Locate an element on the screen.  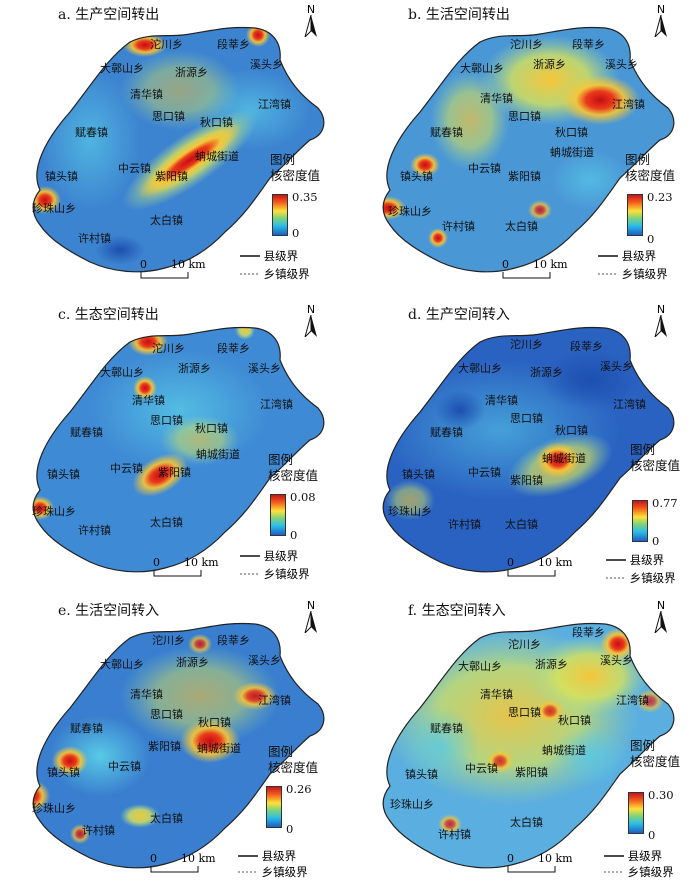
panel-title: c. 生态空间转出 is located at coordinates (108, 315).